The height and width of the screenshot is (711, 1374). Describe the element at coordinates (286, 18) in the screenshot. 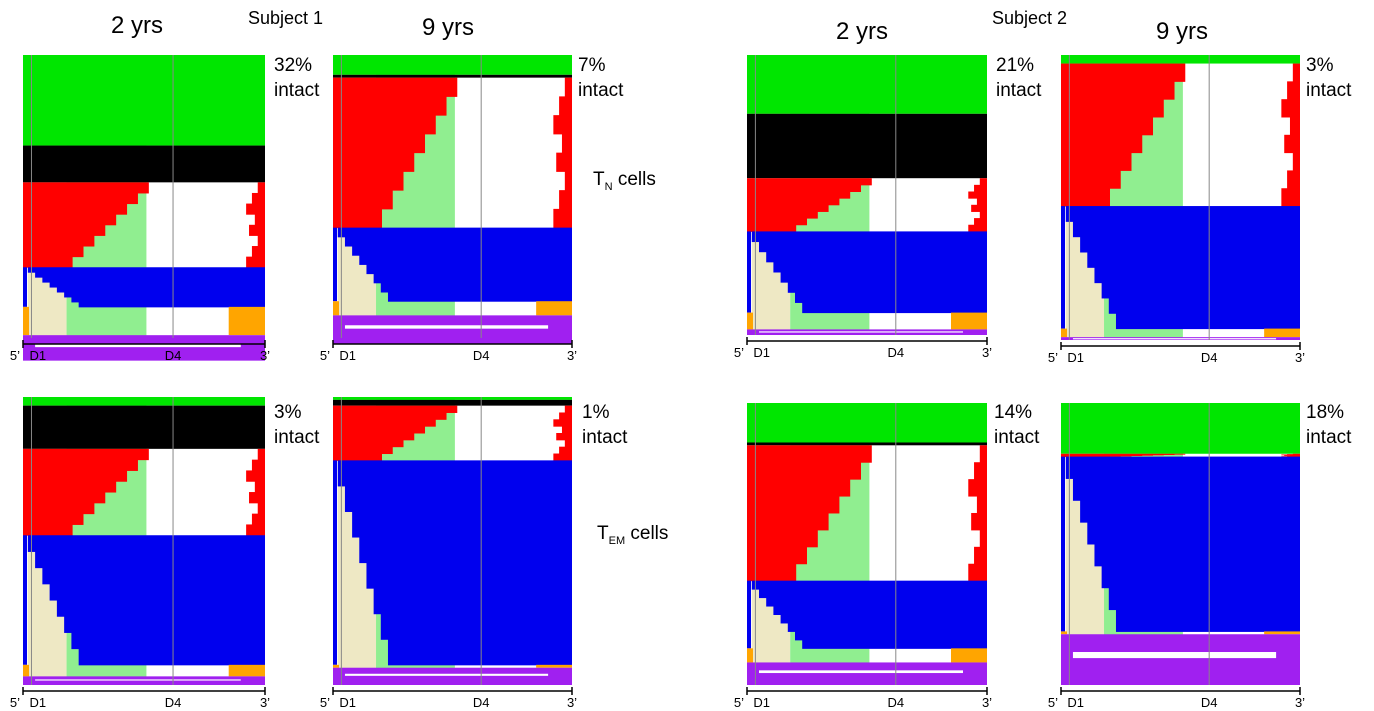

I see `subject-1-label: Subject 1` at that location.